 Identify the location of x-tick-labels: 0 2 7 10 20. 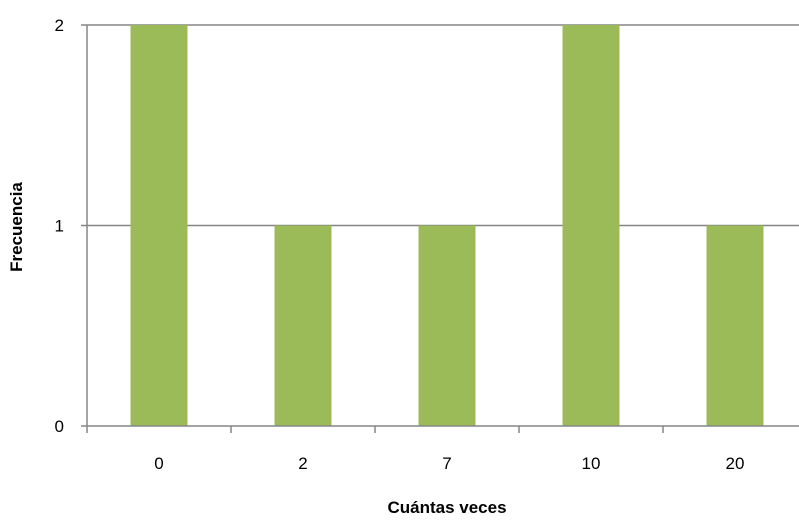
(449, 463).